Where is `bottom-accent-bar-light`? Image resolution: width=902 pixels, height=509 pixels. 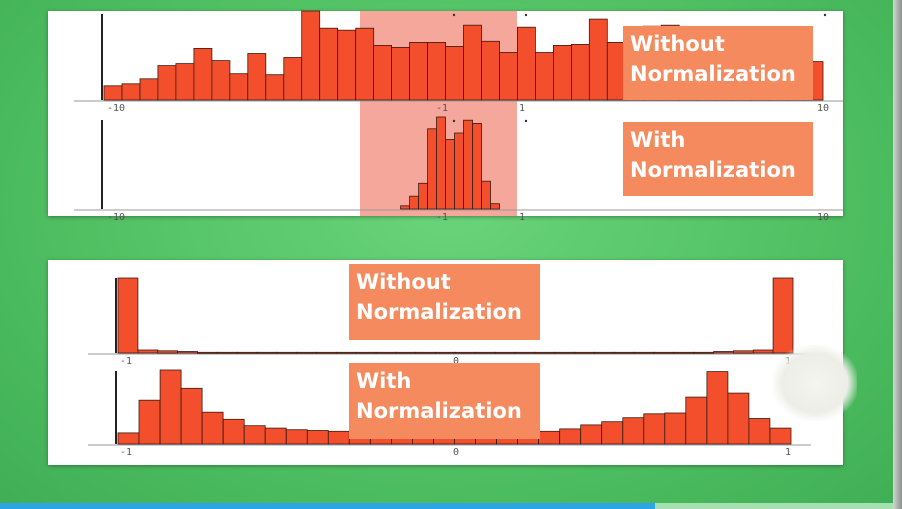
bottom-accent-bar-light is located at coordinates (774, 506).